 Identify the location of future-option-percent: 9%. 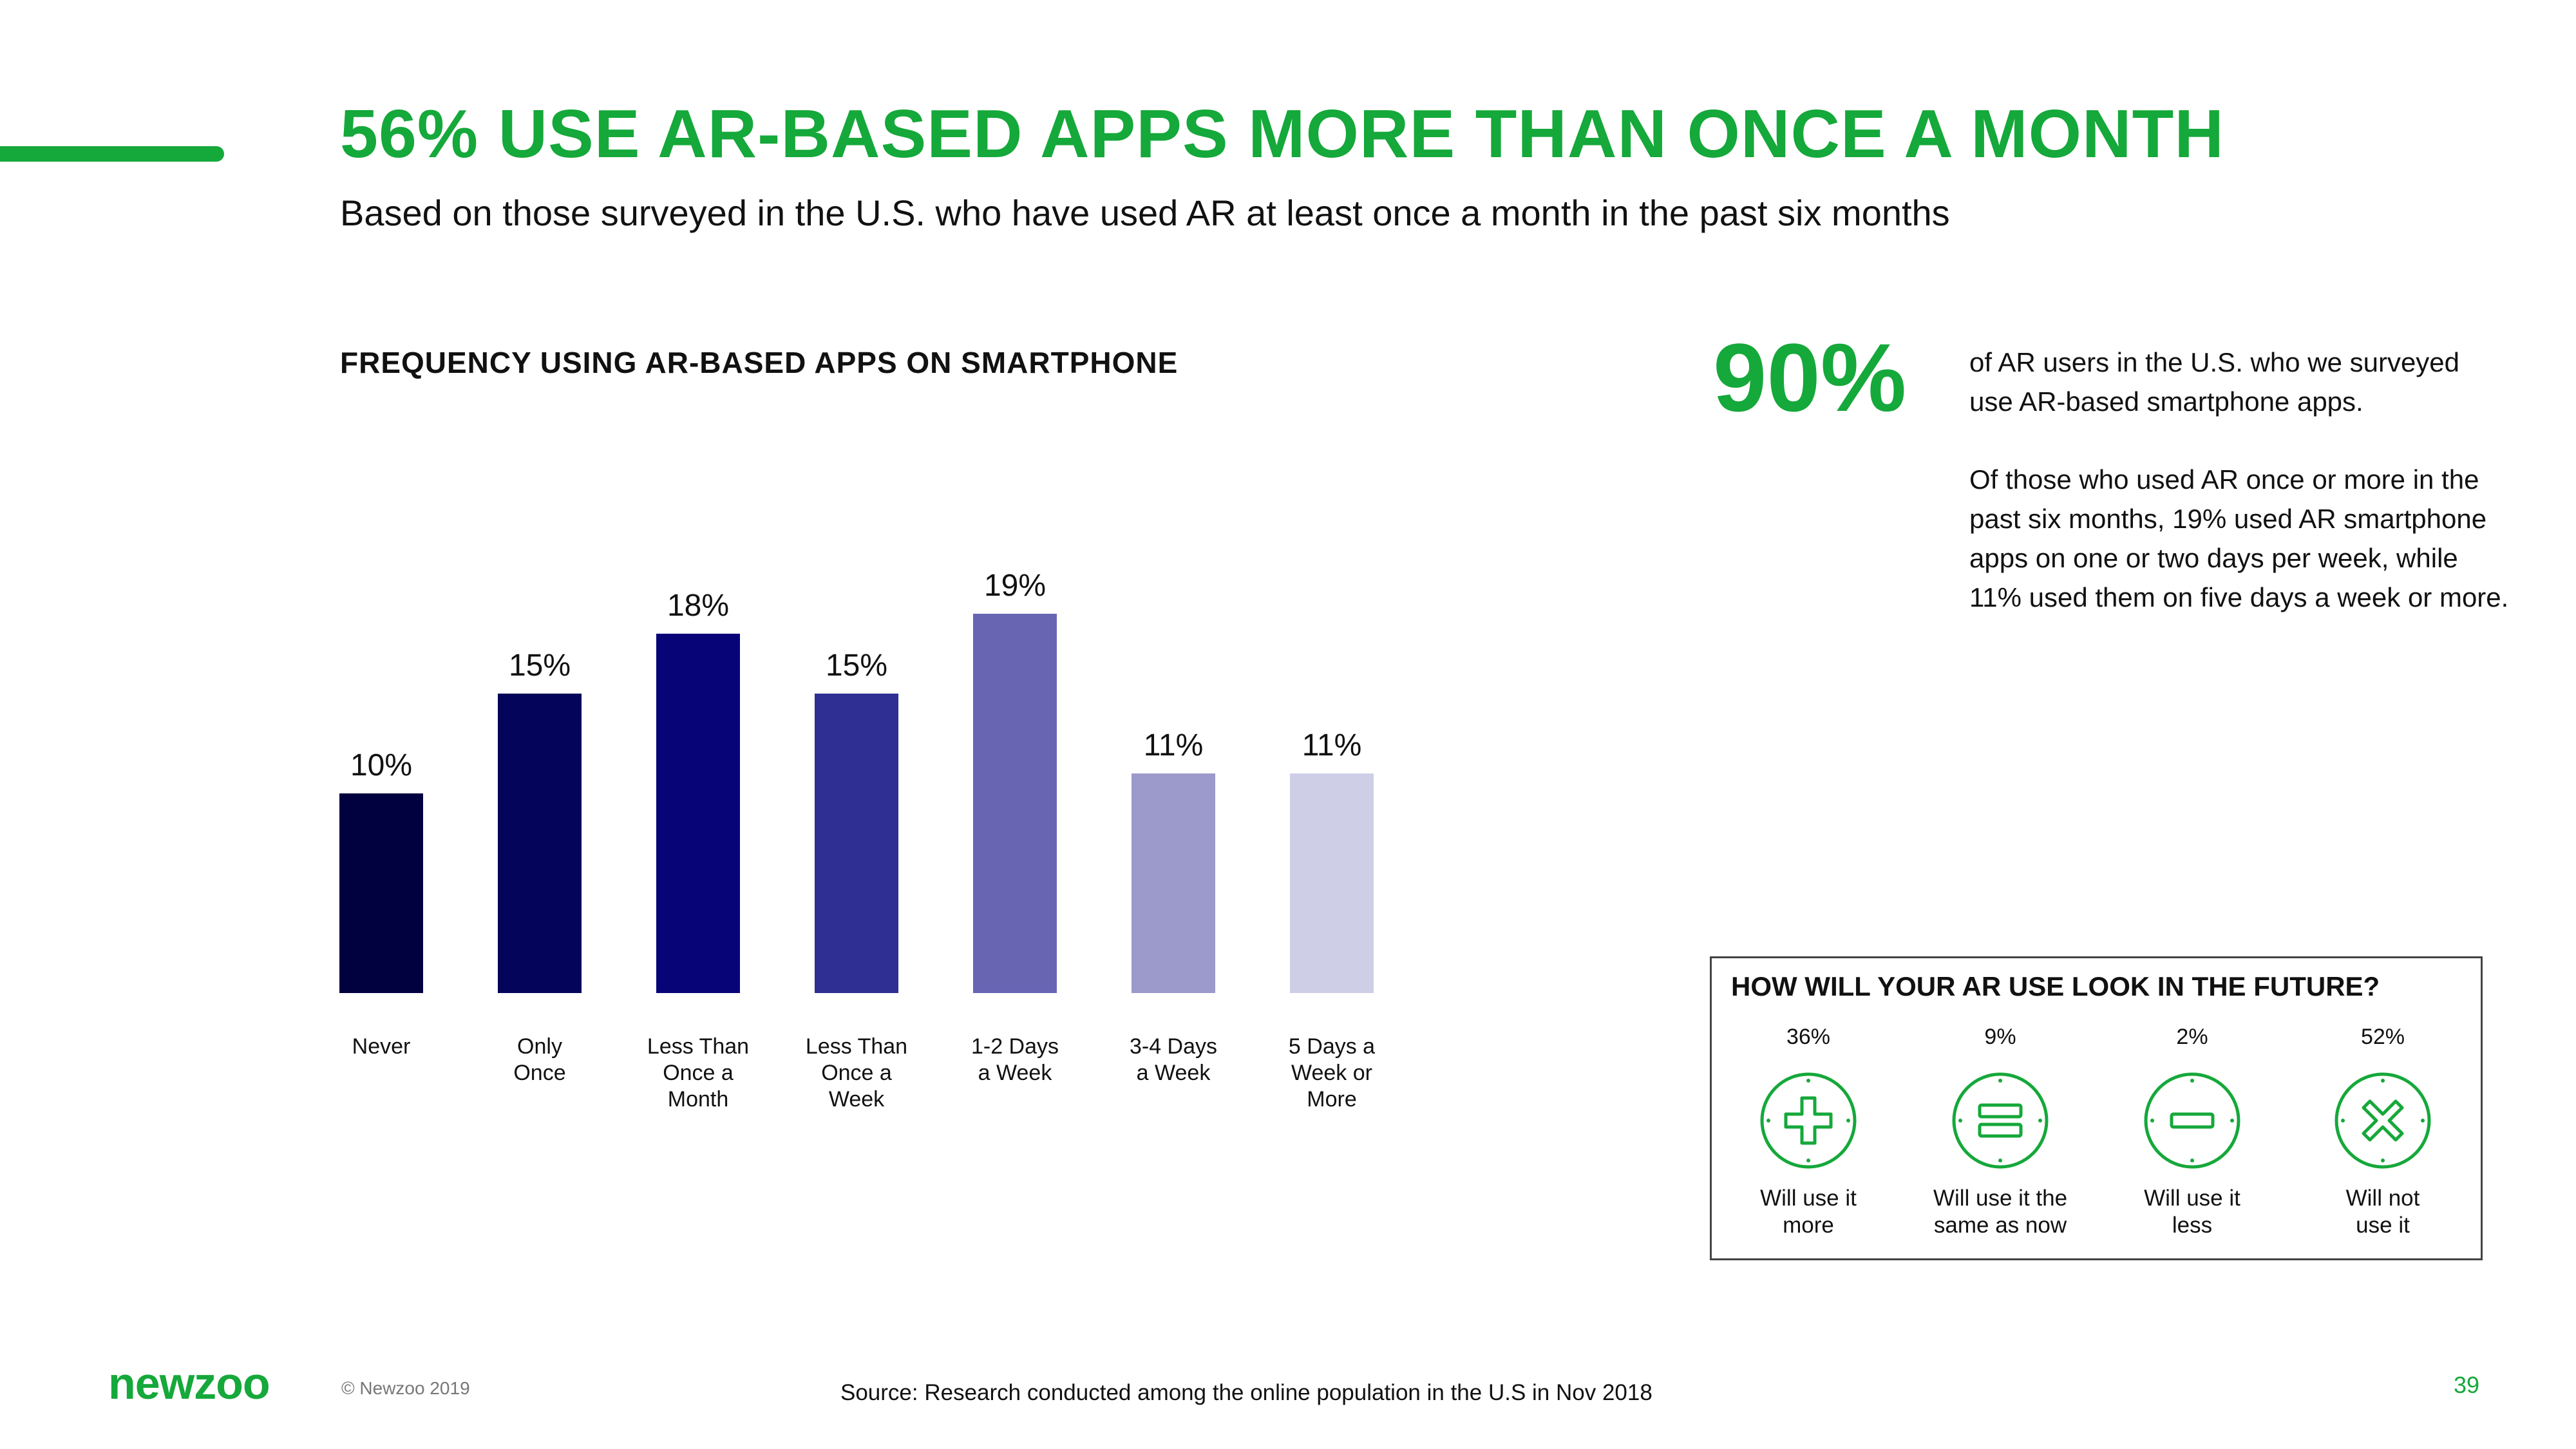
(2000, 1037).